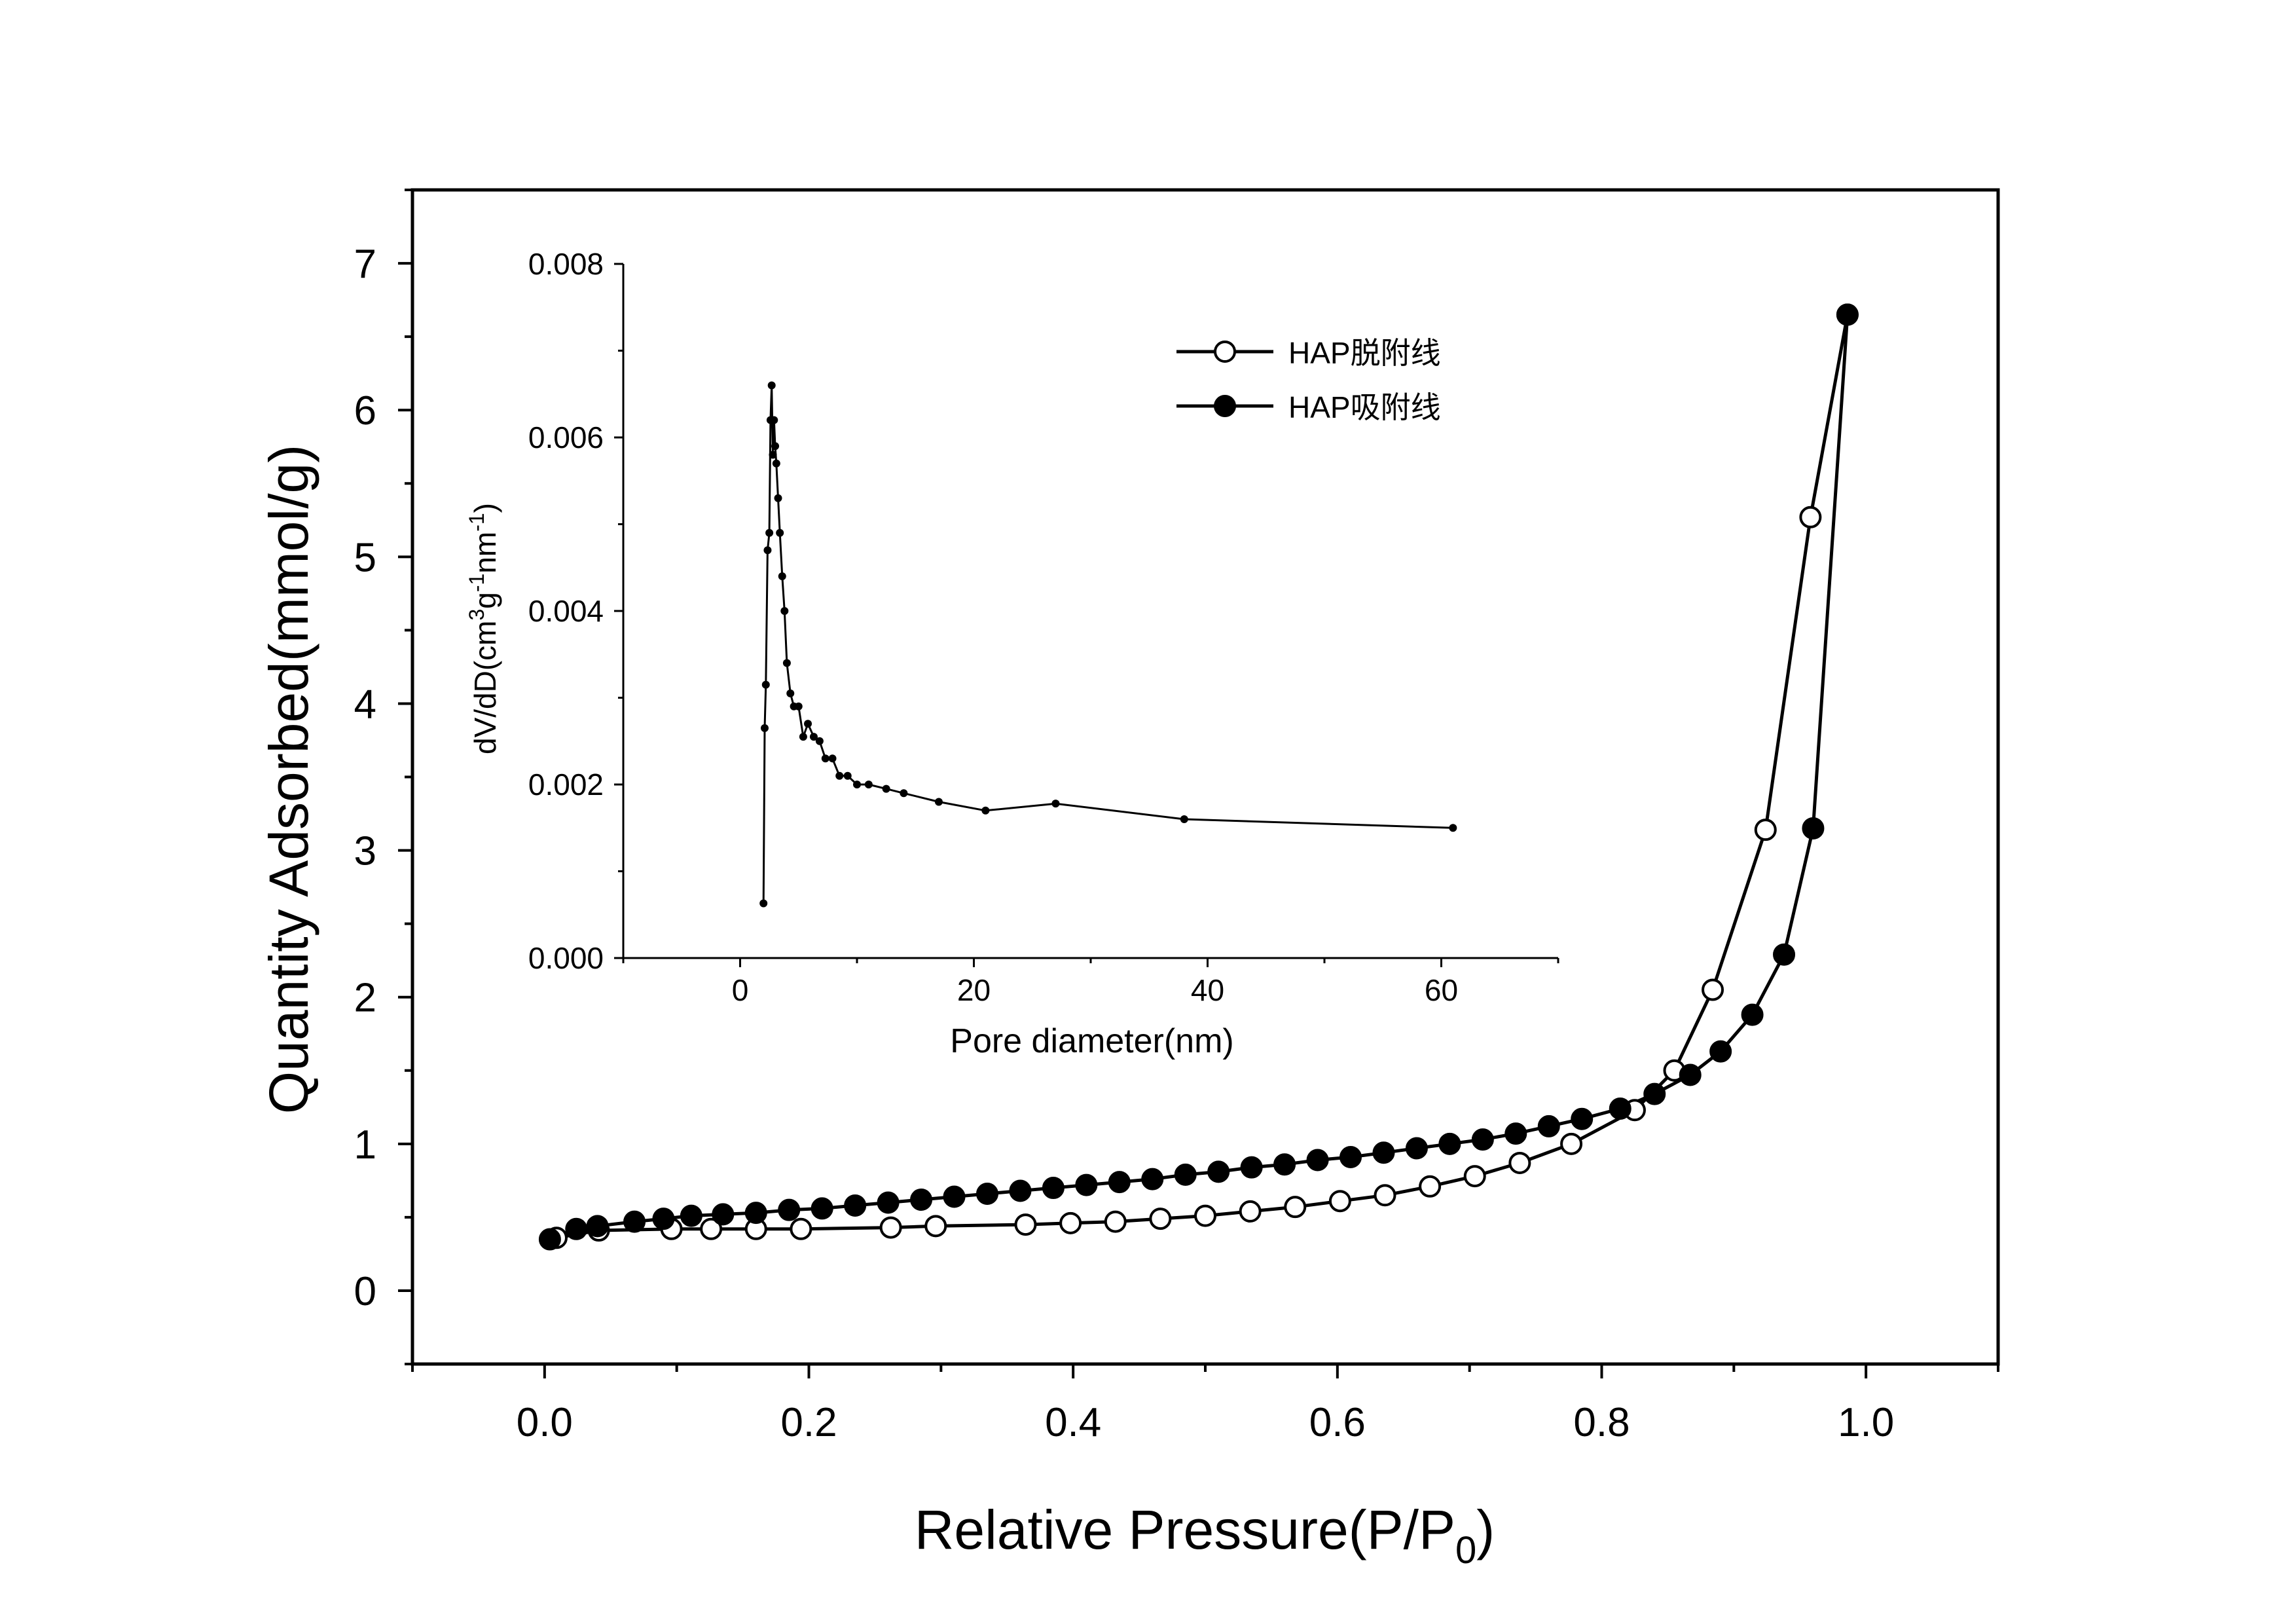 This screenshot has height=1624, width=2296. I want to click on inset-y-tick-label: 0.002, so click(566, 784).